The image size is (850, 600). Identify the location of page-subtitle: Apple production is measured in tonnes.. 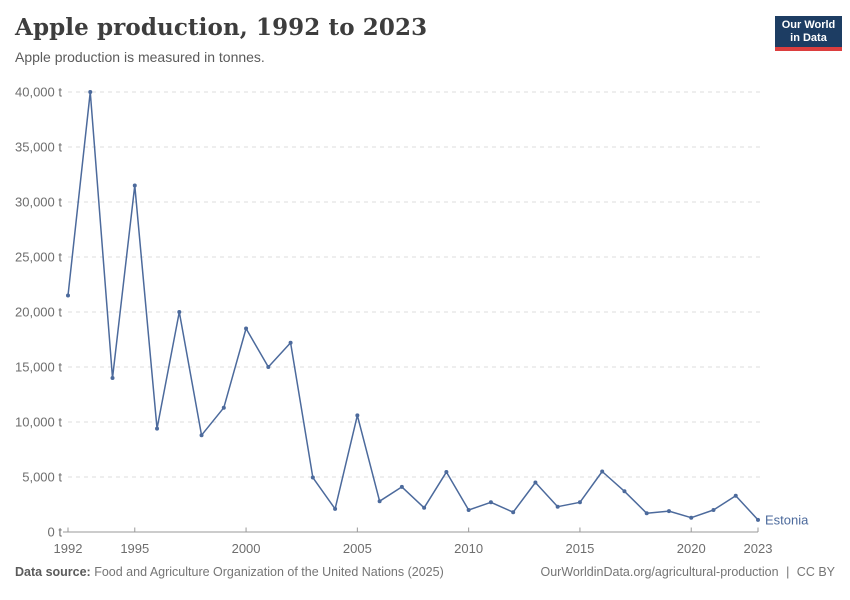
(140, 57).